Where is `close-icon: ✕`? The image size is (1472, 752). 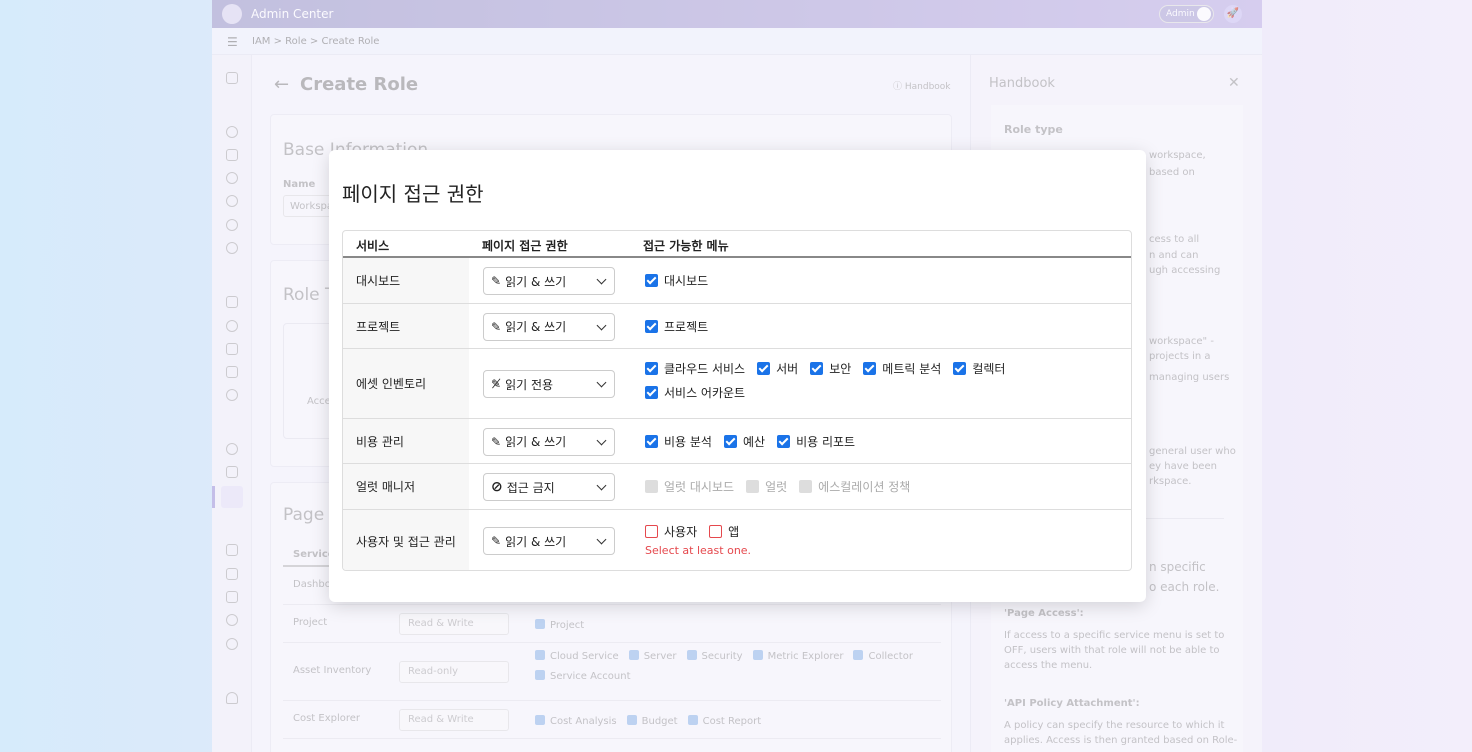 close-icon: ✕ is located at coordinates (1234, 83).